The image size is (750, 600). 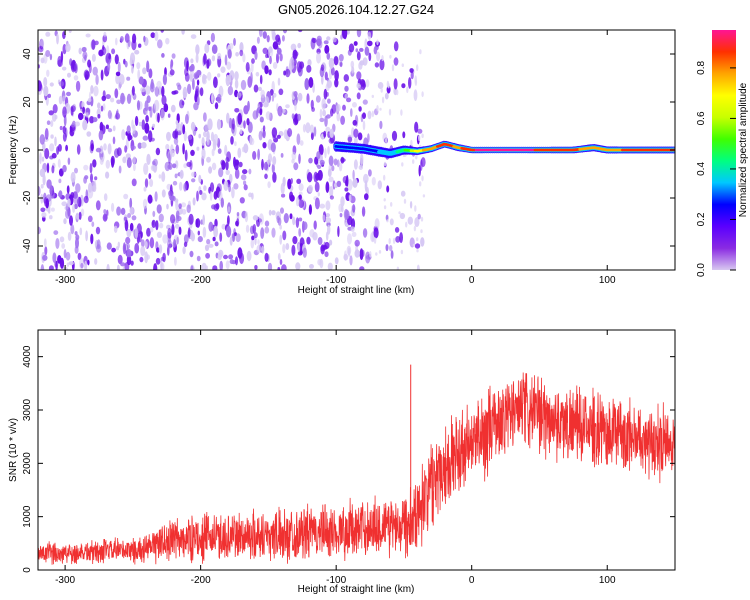 I want to click on x-tick-label: 100, so click(x=607, y=280).